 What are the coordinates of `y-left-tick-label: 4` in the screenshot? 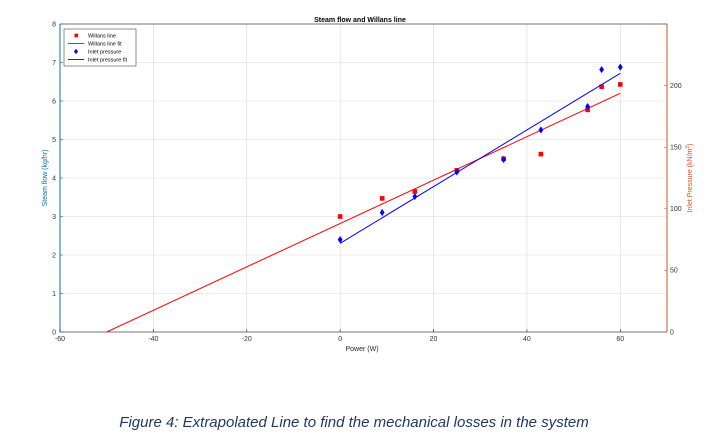 It's located at (54, 178).